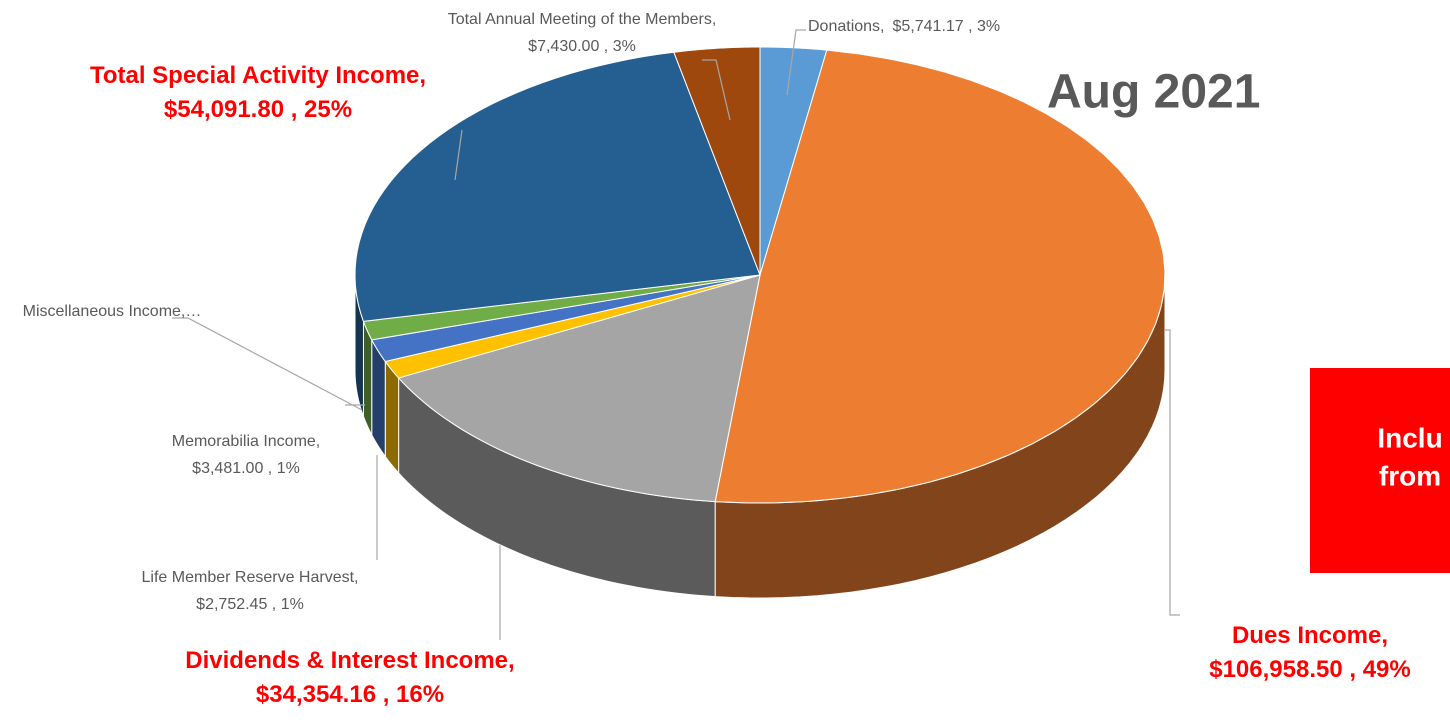  Describe the element at coordinates (250, 604) in the screenshot. I see `label-value: $2,752.45 , 1%` at that location.